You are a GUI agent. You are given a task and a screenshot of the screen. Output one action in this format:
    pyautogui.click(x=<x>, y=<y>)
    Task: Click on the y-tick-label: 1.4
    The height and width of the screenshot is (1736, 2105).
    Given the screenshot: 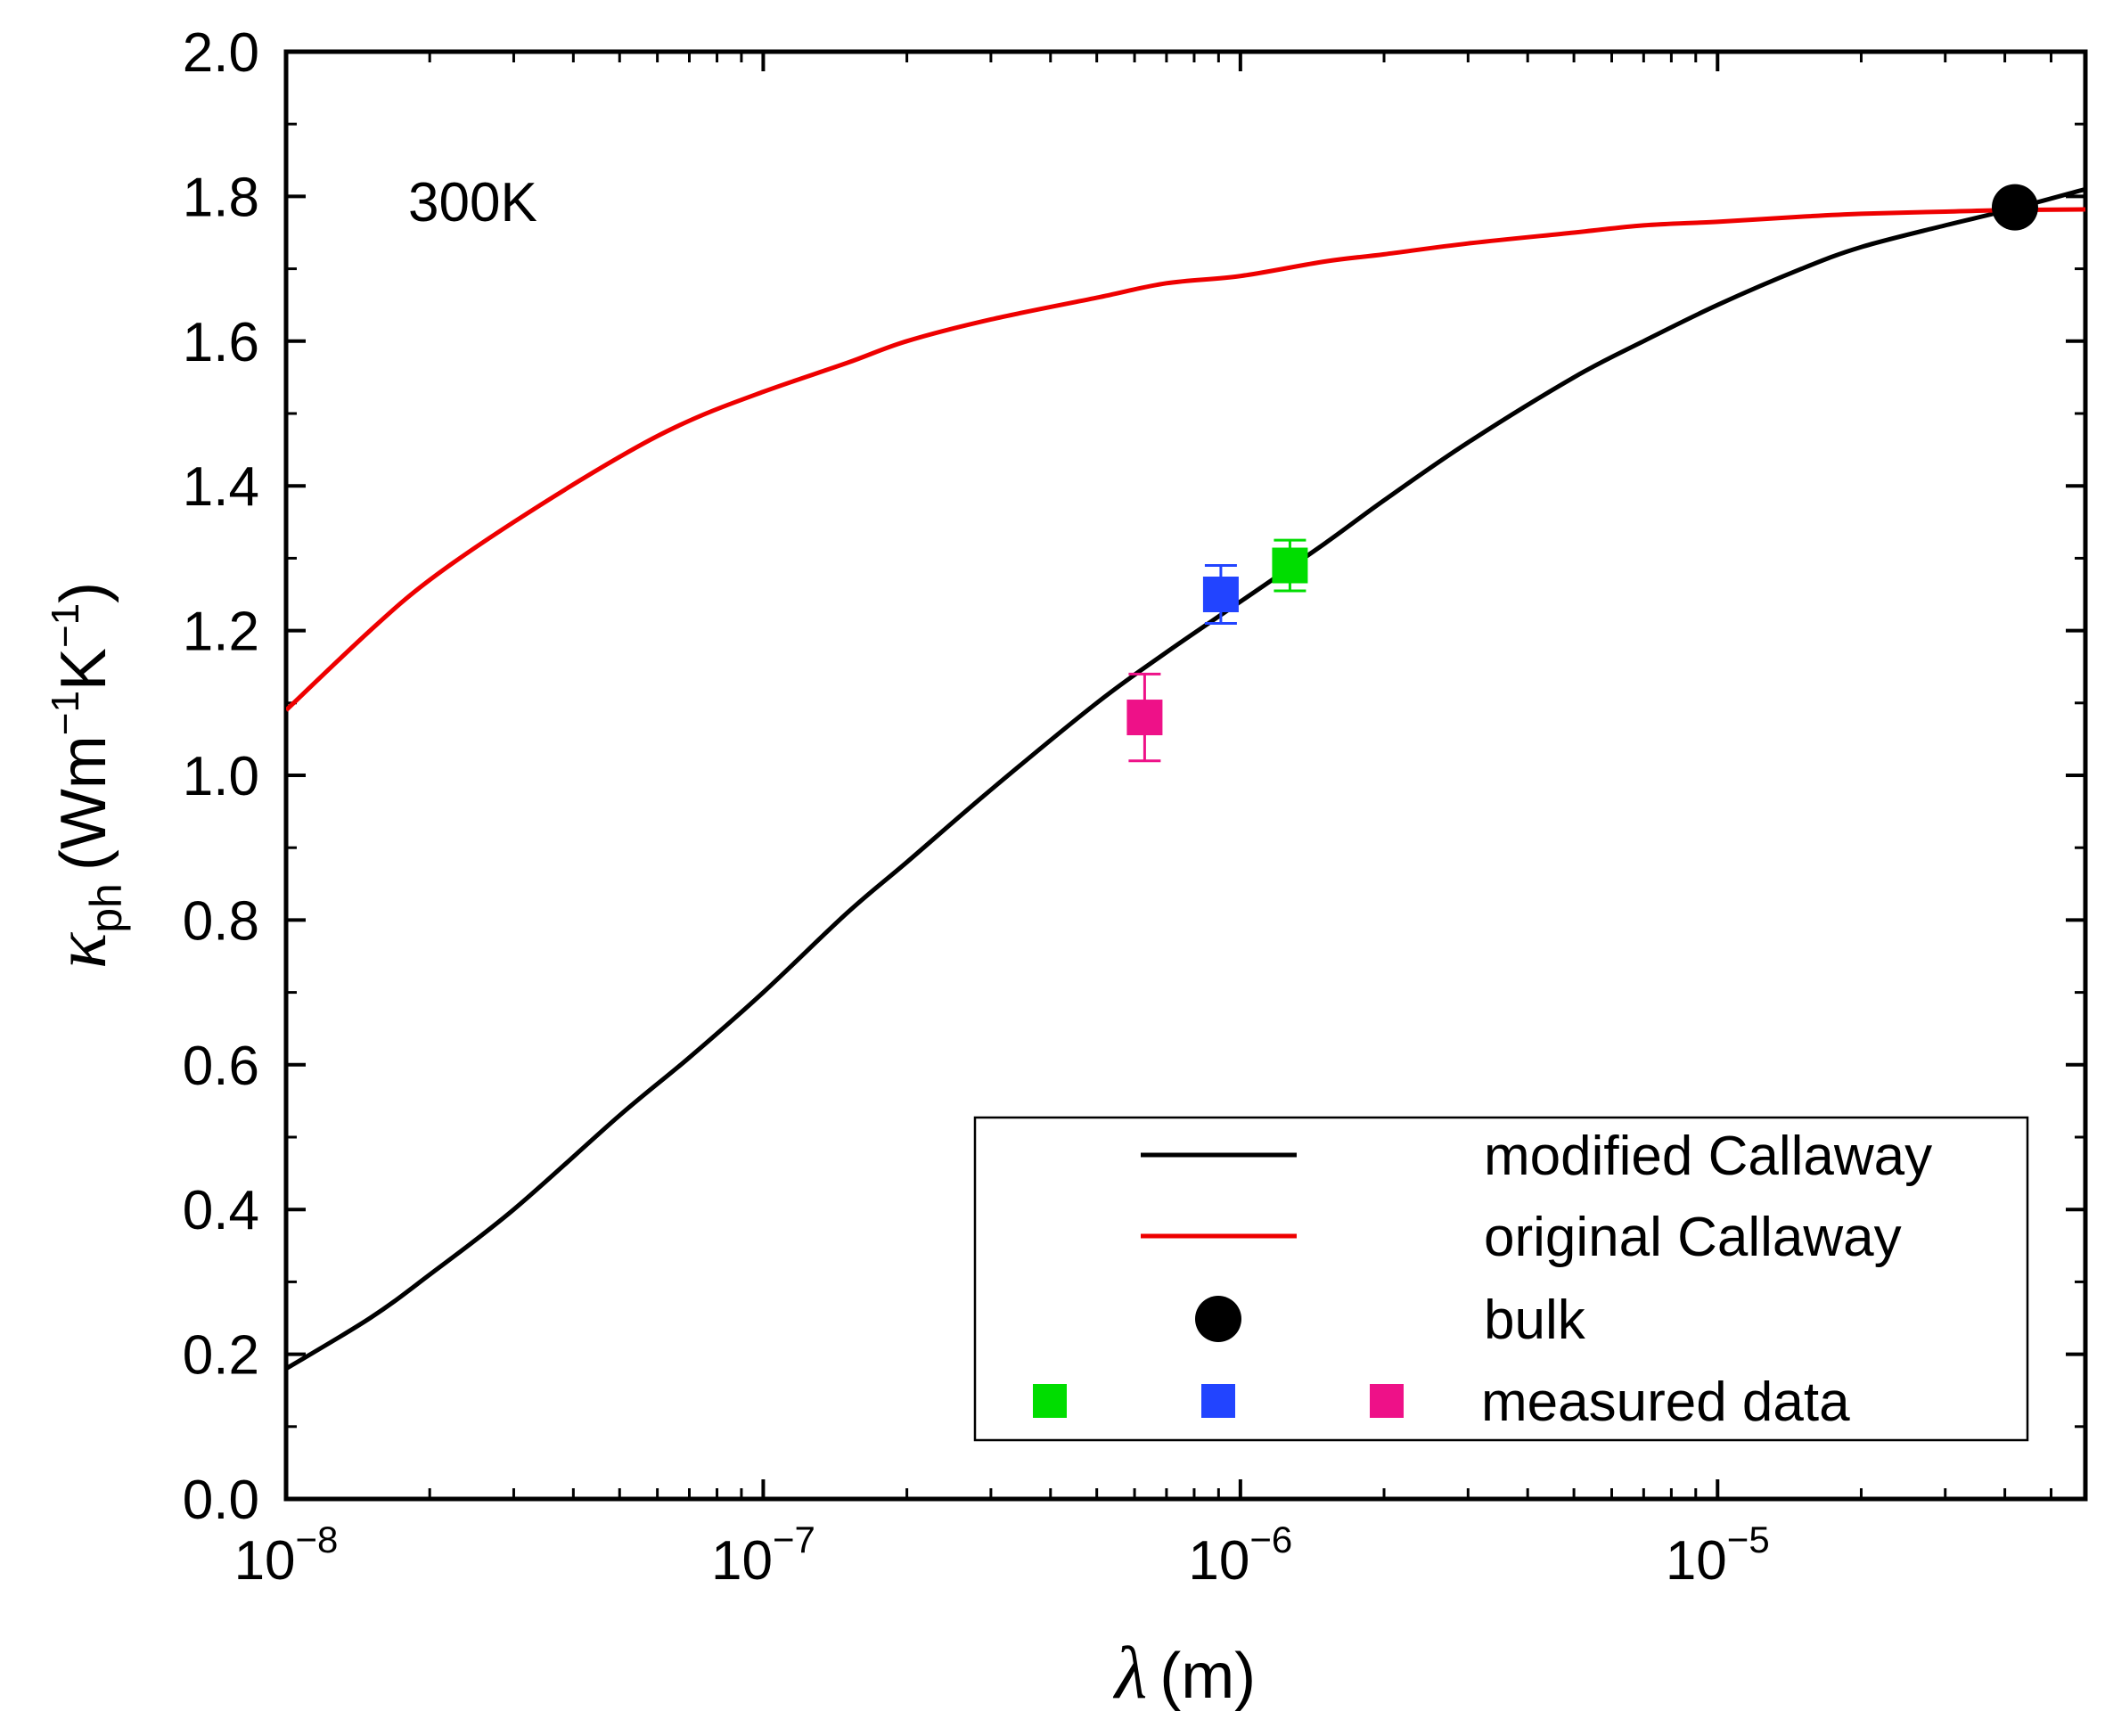 What is the action you would take?
    pyautogui.click(x=221, y=487)
    